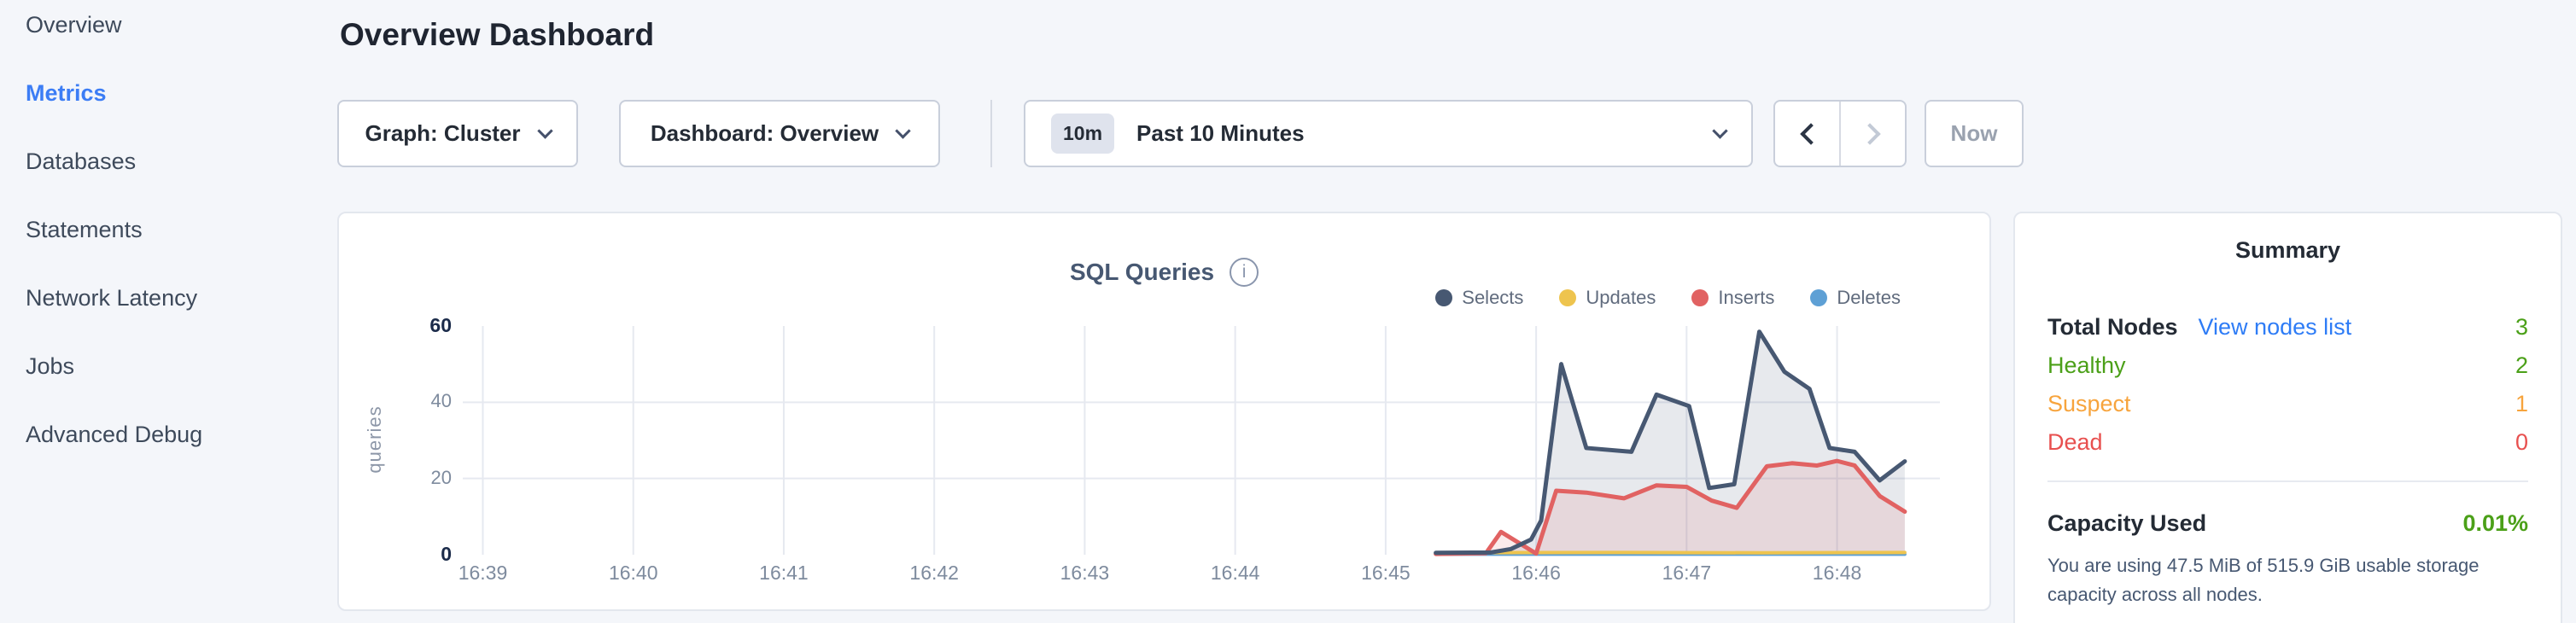 Image resolution: width=2576 pixels, height=623 pixels. I want to click on toolbar-divider, so click(991, 133).